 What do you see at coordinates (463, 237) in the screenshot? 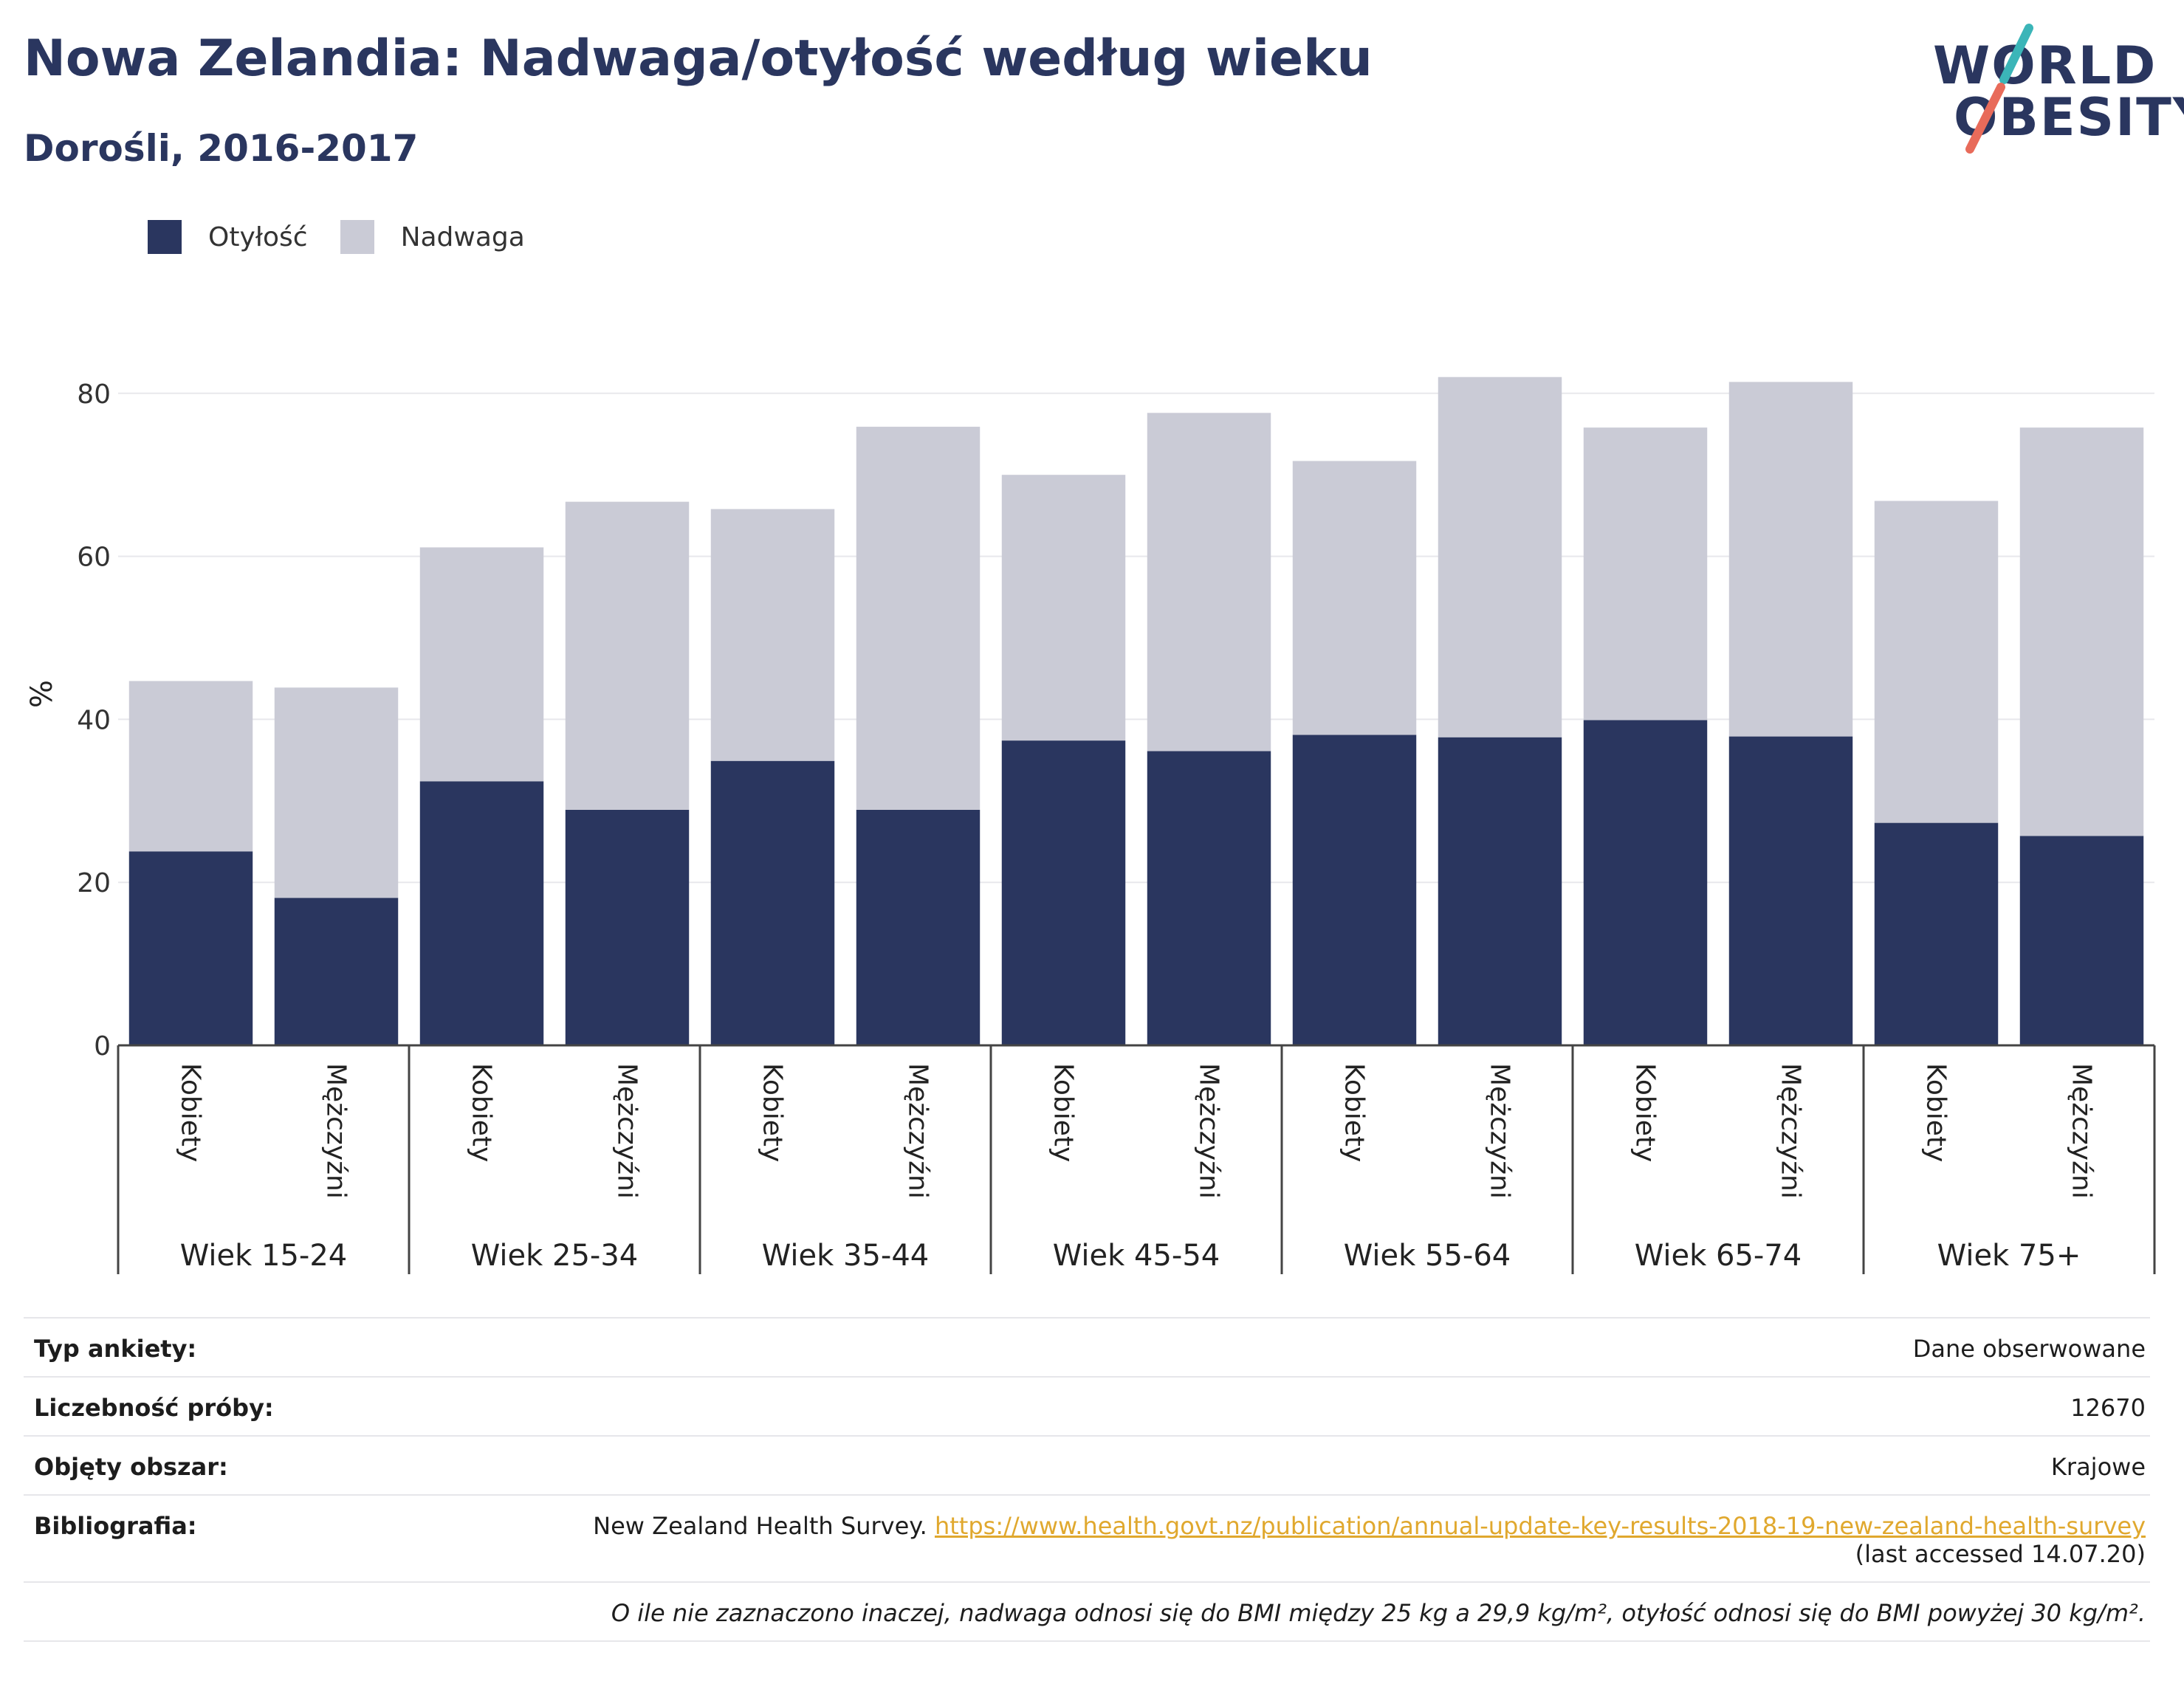
I see `legend-label-overweight: Nadwaga` at bounding box center [463, 237].